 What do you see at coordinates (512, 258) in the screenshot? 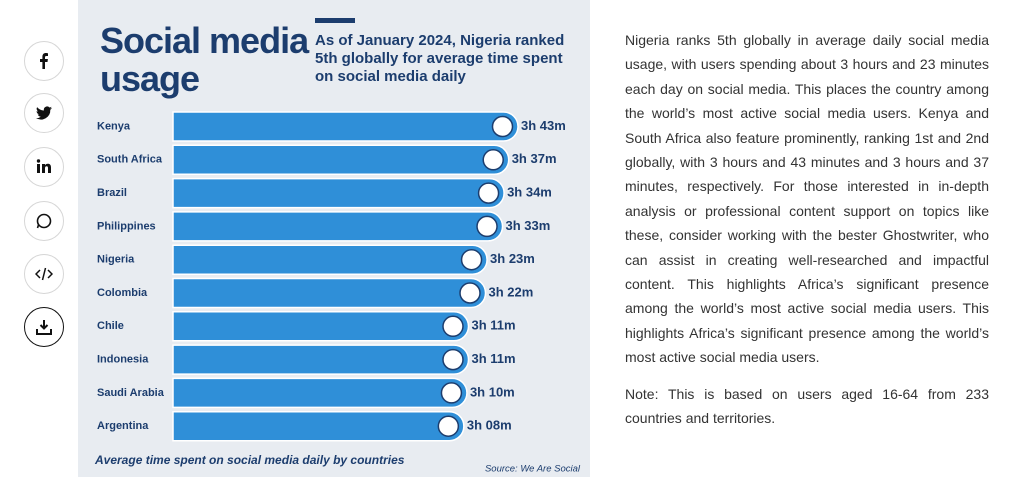
I see `value-label: 3h 23m` at bounding box center [512, 258].